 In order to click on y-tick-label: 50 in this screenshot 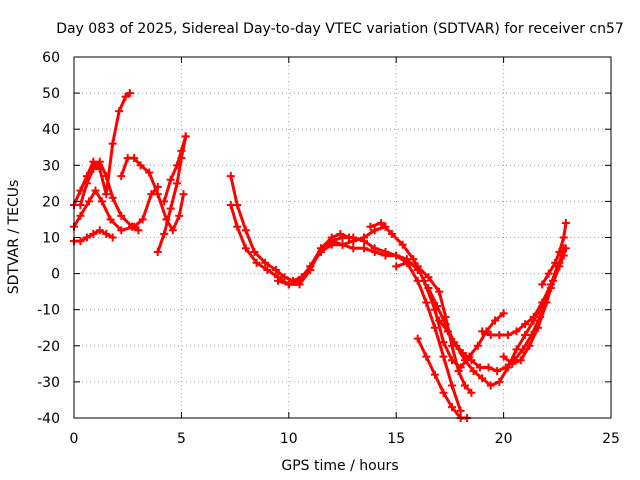, I will do `click(51, 94)`.